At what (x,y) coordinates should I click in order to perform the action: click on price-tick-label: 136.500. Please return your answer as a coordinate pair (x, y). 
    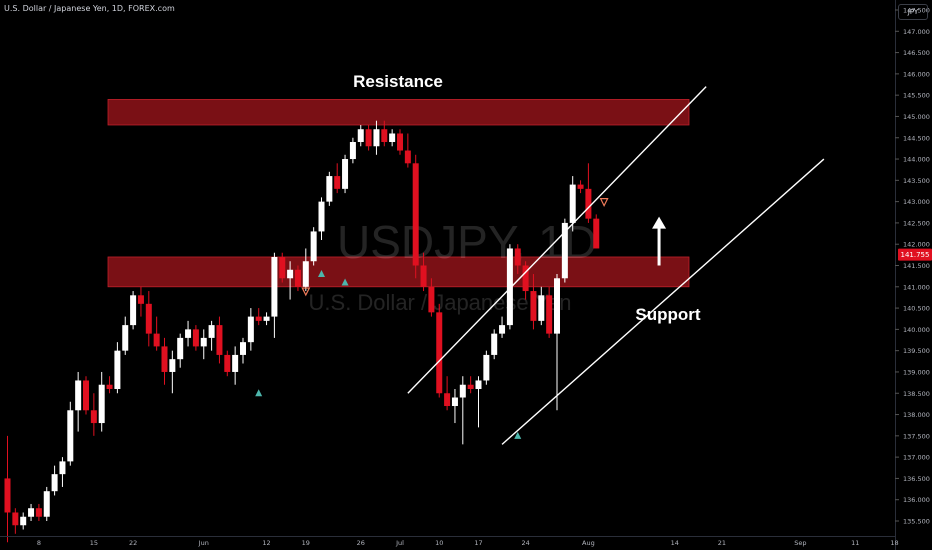
    Looking at the image, I should click on (916, 479).